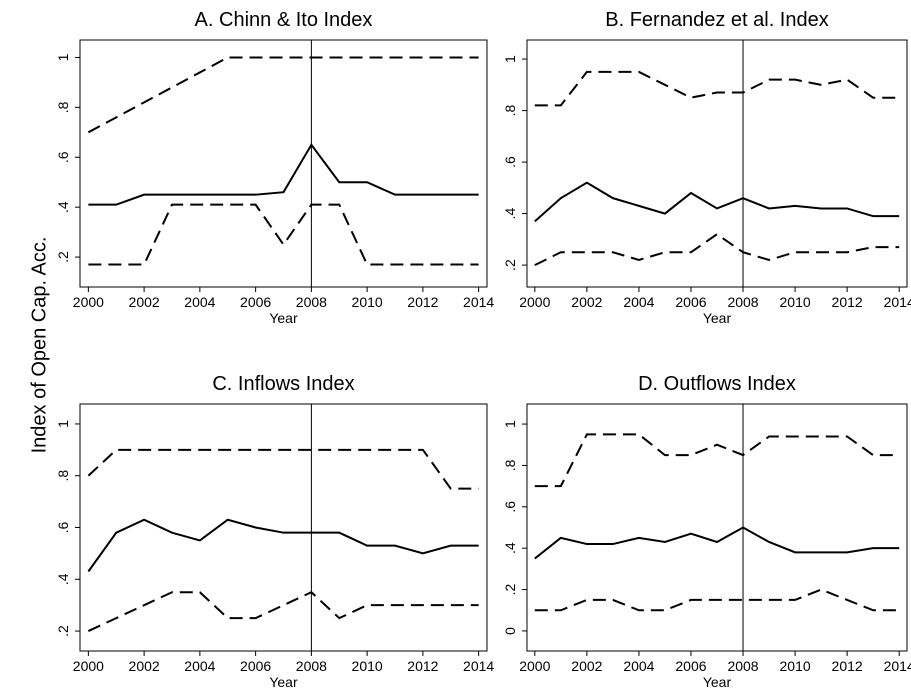 This screenshot has height=693, width=911. Describe the element at coordinates (39, 345) in the screenshot. I see `y-axis-label: Index of Open Cap. Acc.` at that location.